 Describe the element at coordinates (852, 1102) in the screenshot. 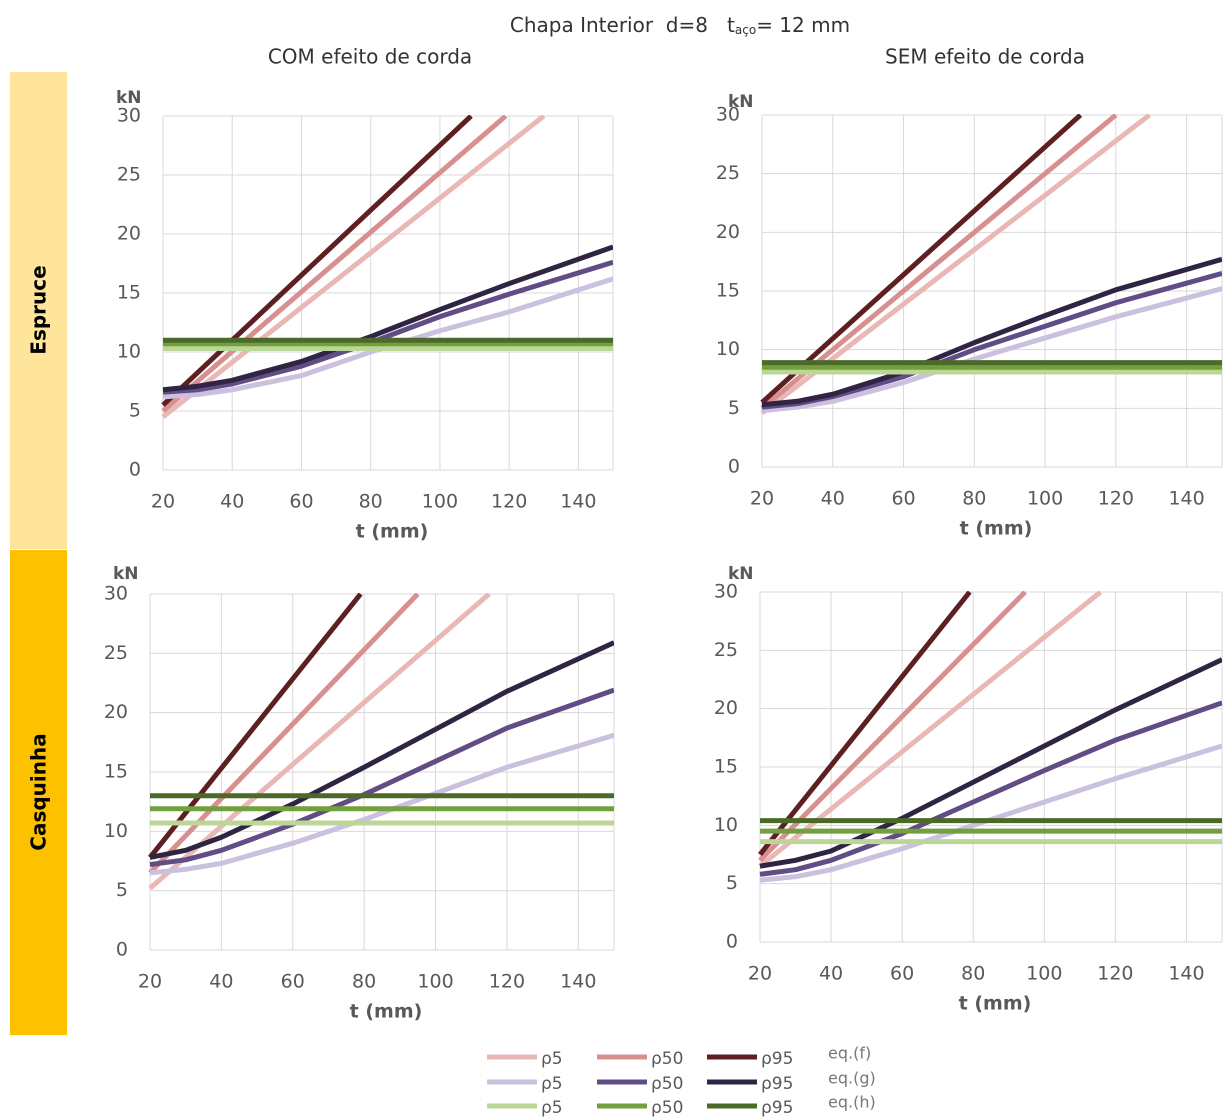

I see `legend-row-label: eq.(h)` at that location.